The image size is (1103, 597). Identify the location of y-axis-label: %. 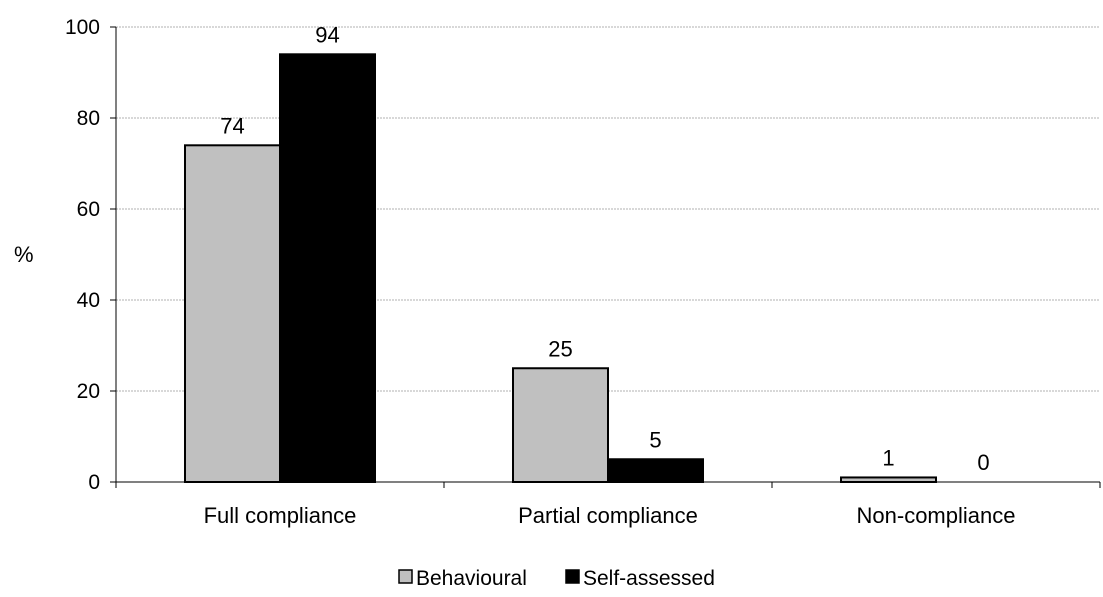
(24, 254).